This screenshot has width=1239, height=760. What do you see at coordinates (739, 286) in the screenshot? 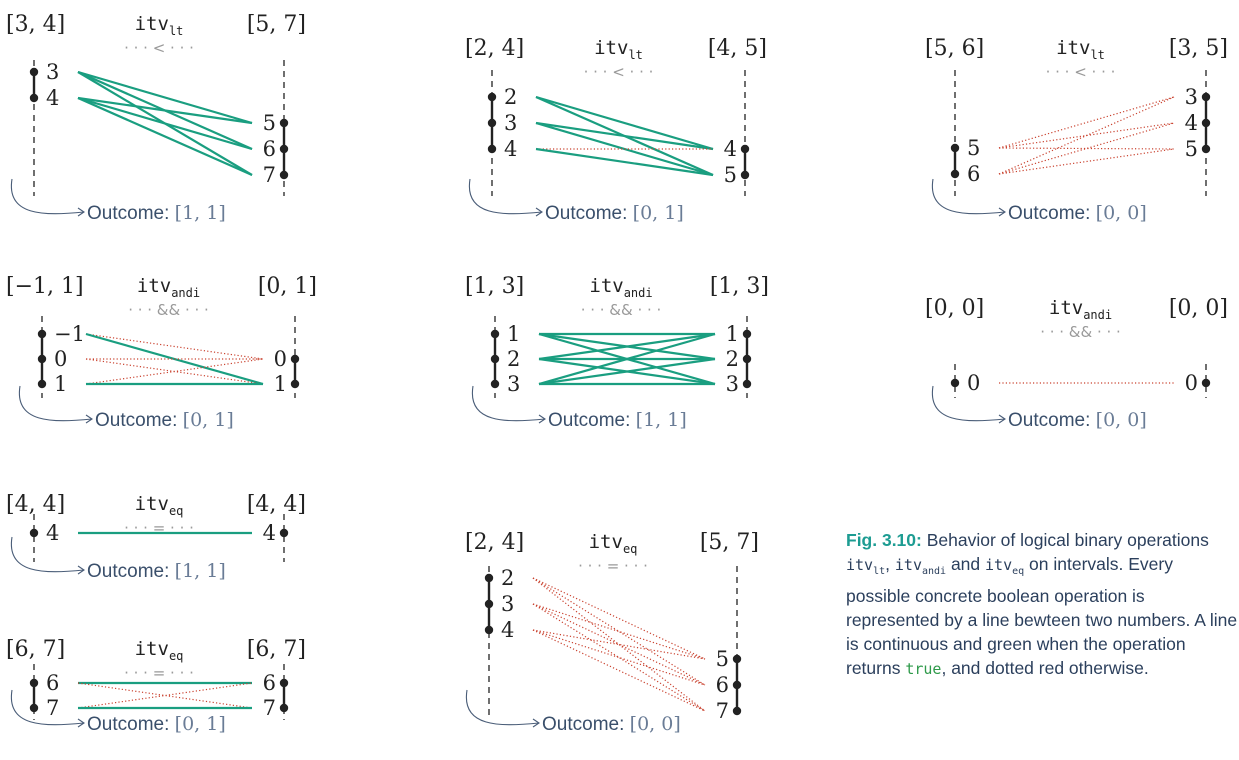
I see `right-interval-label: [1, 3]` at bounding box center [739, 286].